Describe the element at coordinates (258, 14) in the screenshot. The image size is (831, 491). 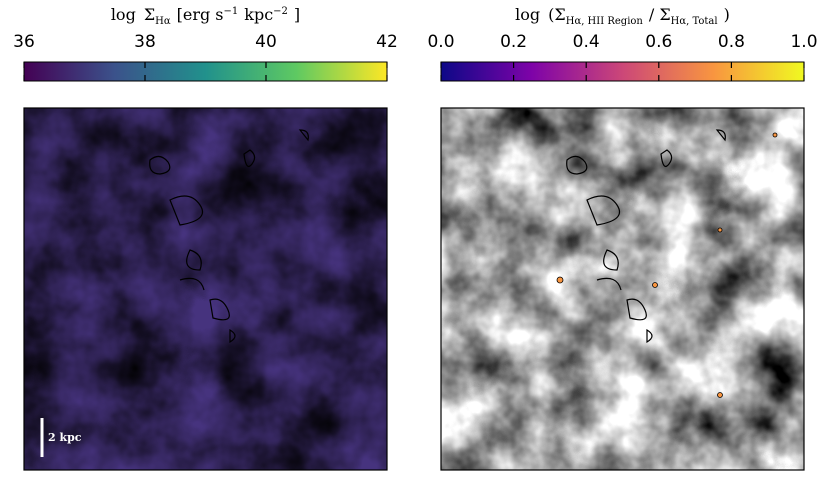
I see `title-part: kpc` at that location.